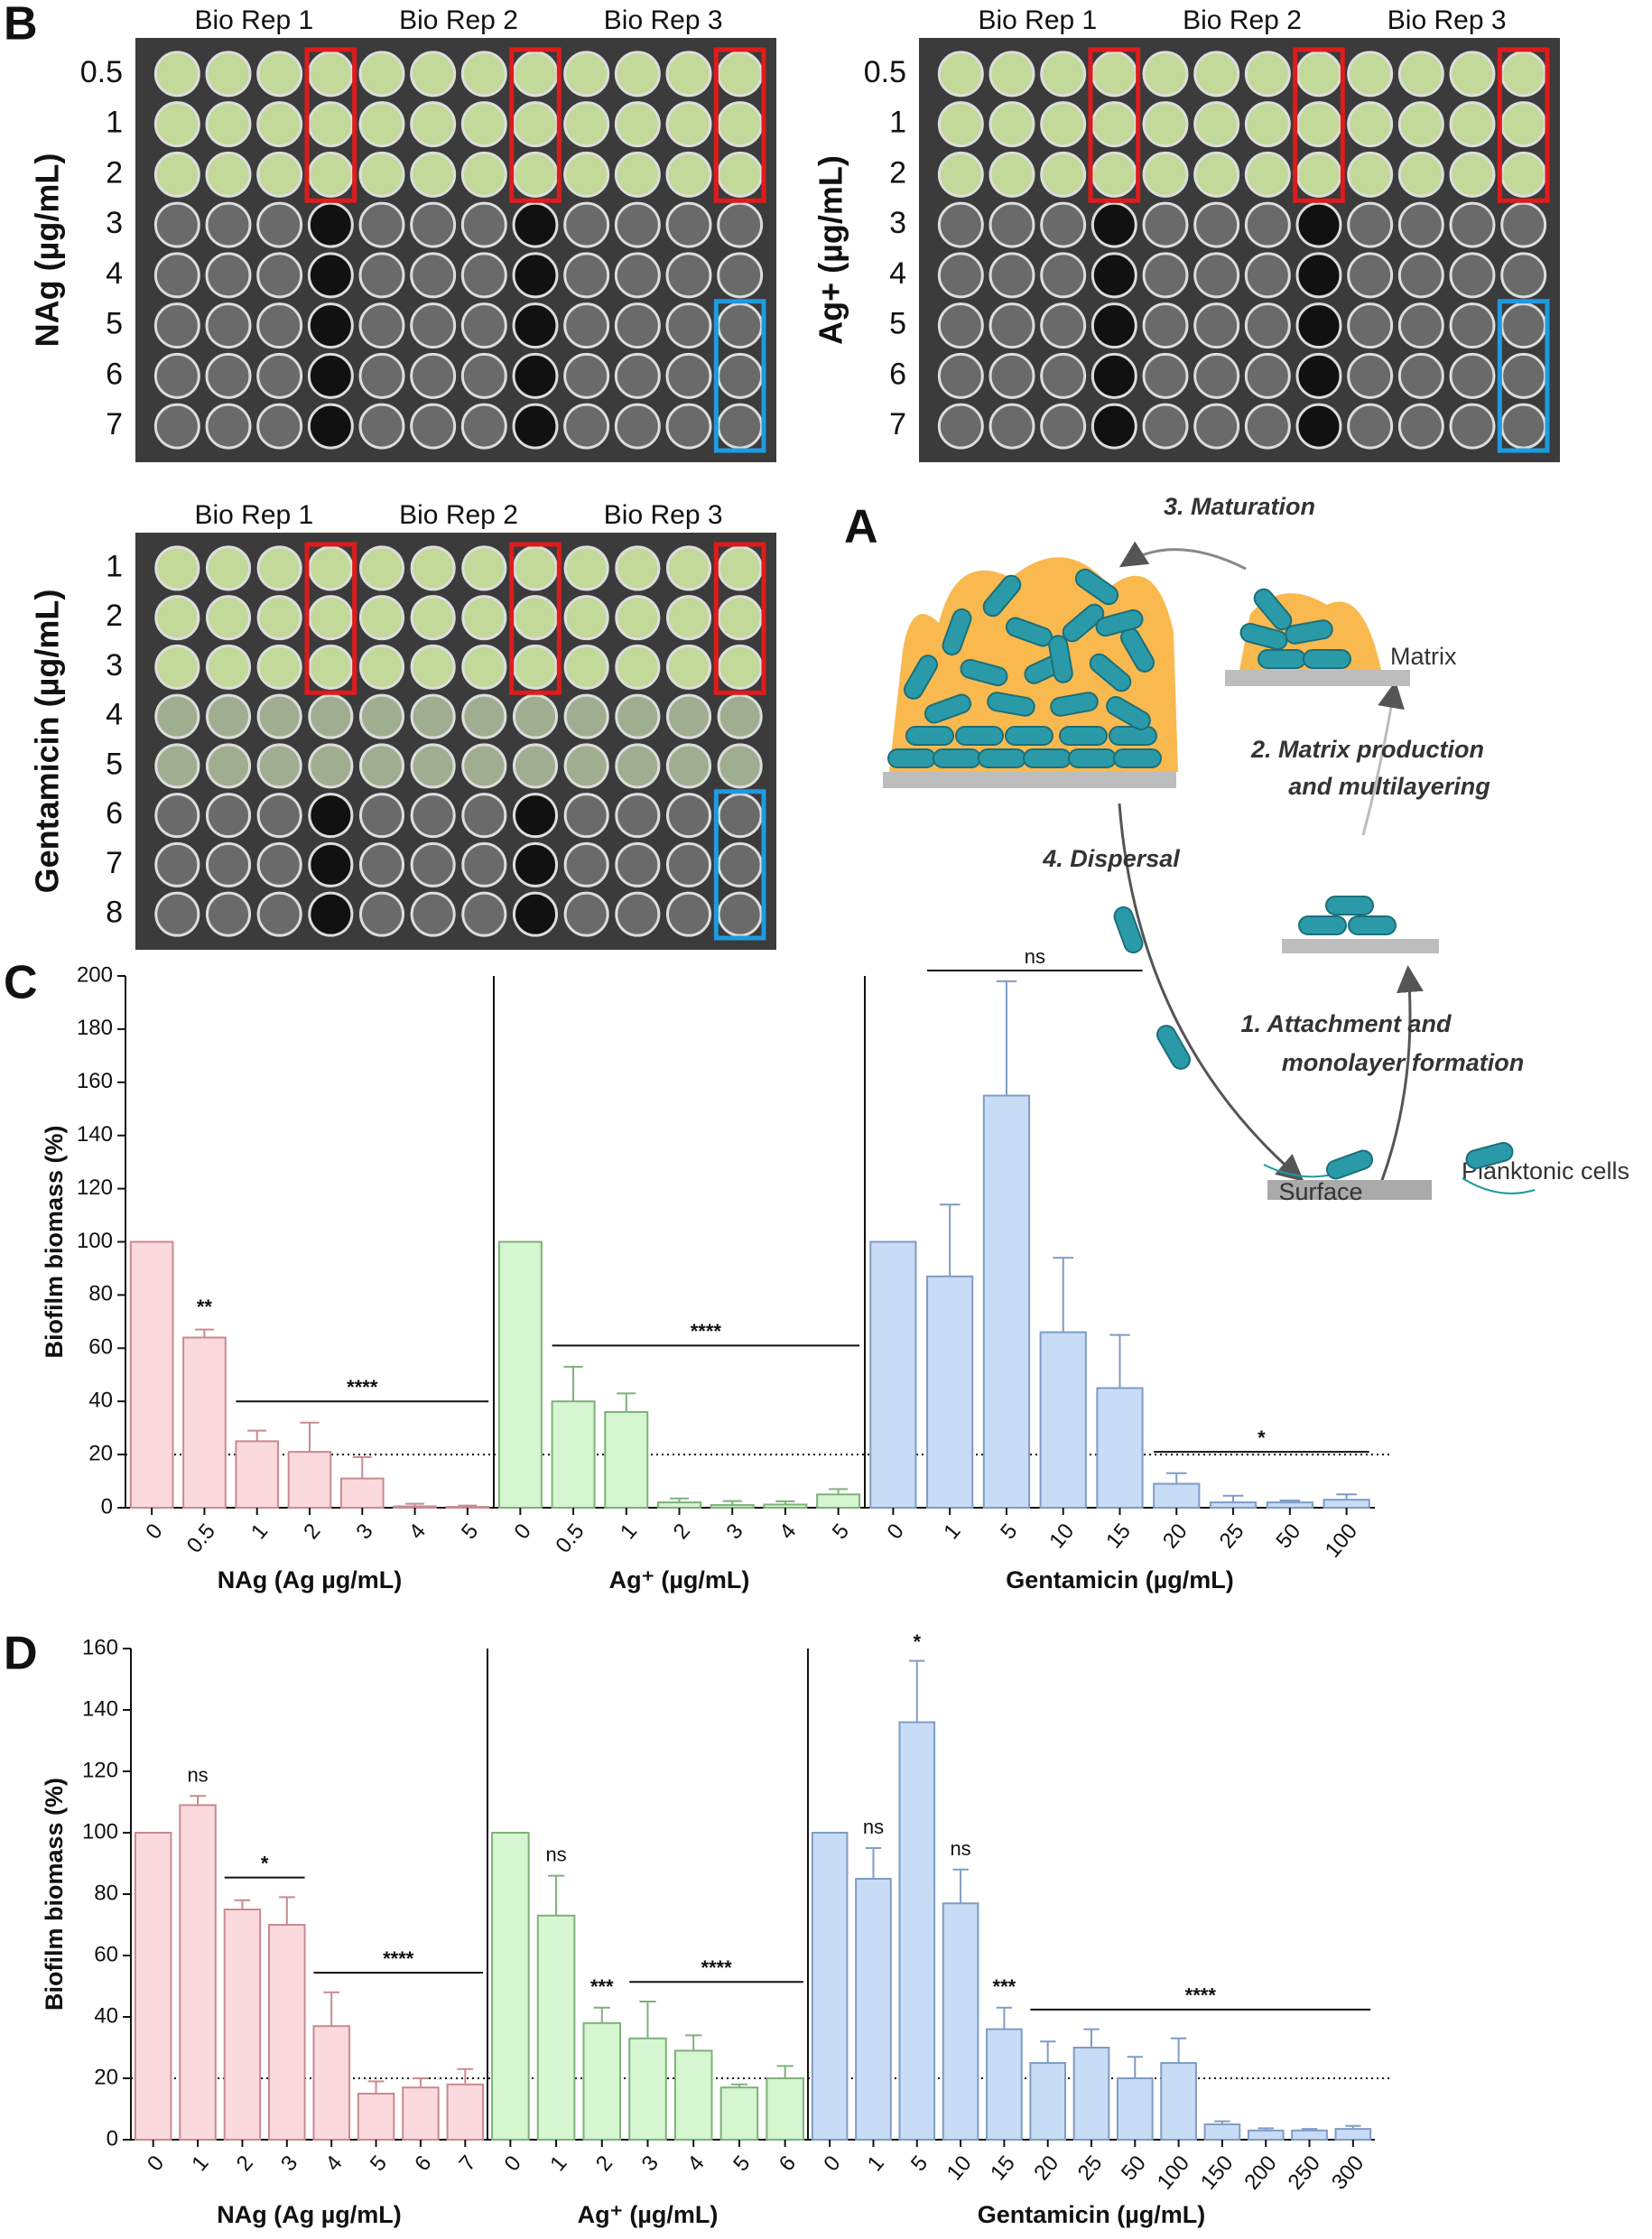 The image size is (1652, 2239). I want to click on x-tick-label: 300, so click(1348, 2173).